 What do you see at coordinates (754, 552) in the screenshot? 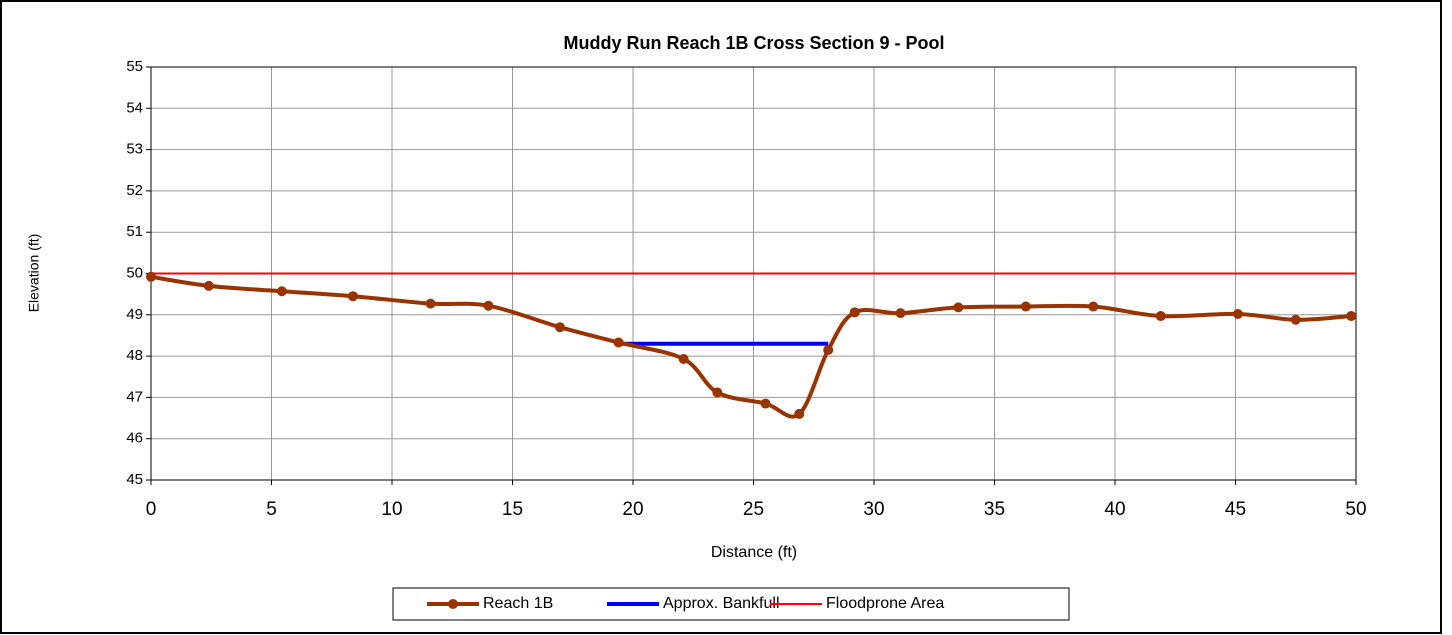
I see `x-axis-label: Distance (ft)` at bounding box center [754, 552].